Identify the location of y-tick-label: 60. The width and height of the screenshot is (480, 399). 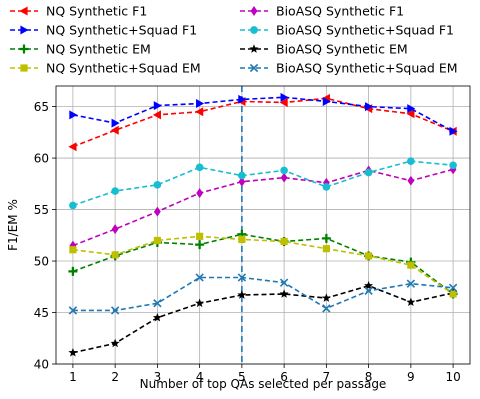
(41, 159).